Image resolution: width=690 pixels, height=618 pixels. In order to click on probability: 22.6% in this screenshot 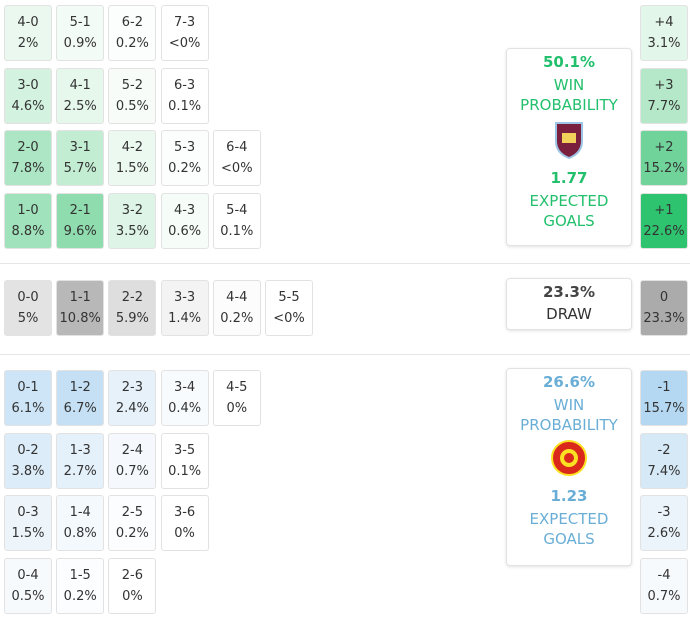, I will do `click(664, 231)`.